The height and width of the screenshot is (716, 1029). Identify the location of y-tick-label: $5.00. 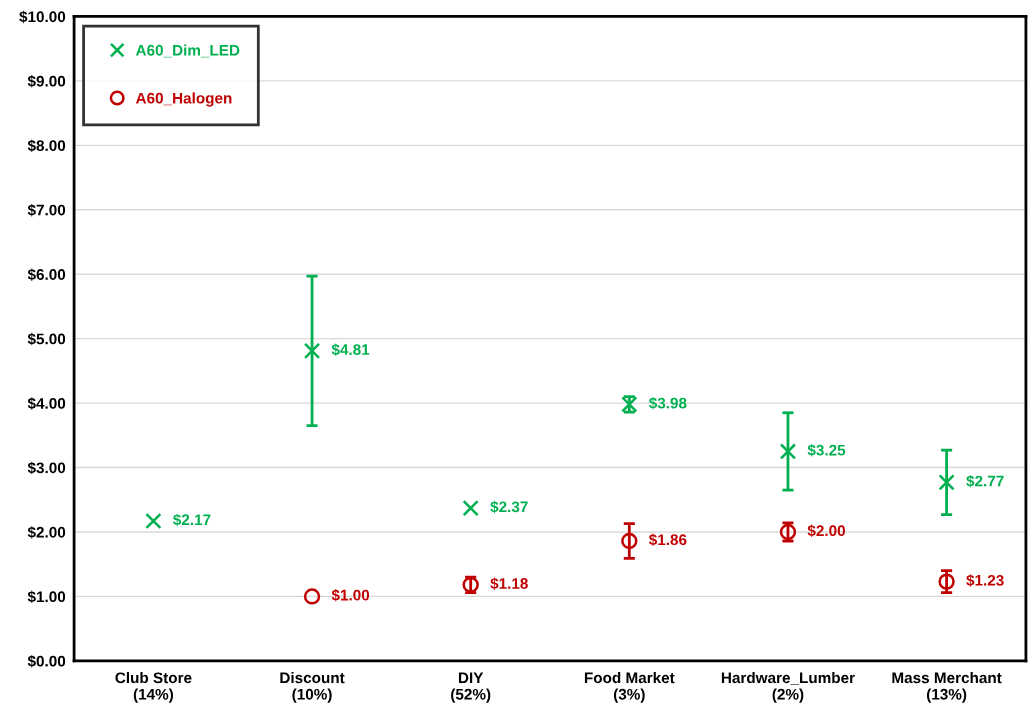
(46, 339).